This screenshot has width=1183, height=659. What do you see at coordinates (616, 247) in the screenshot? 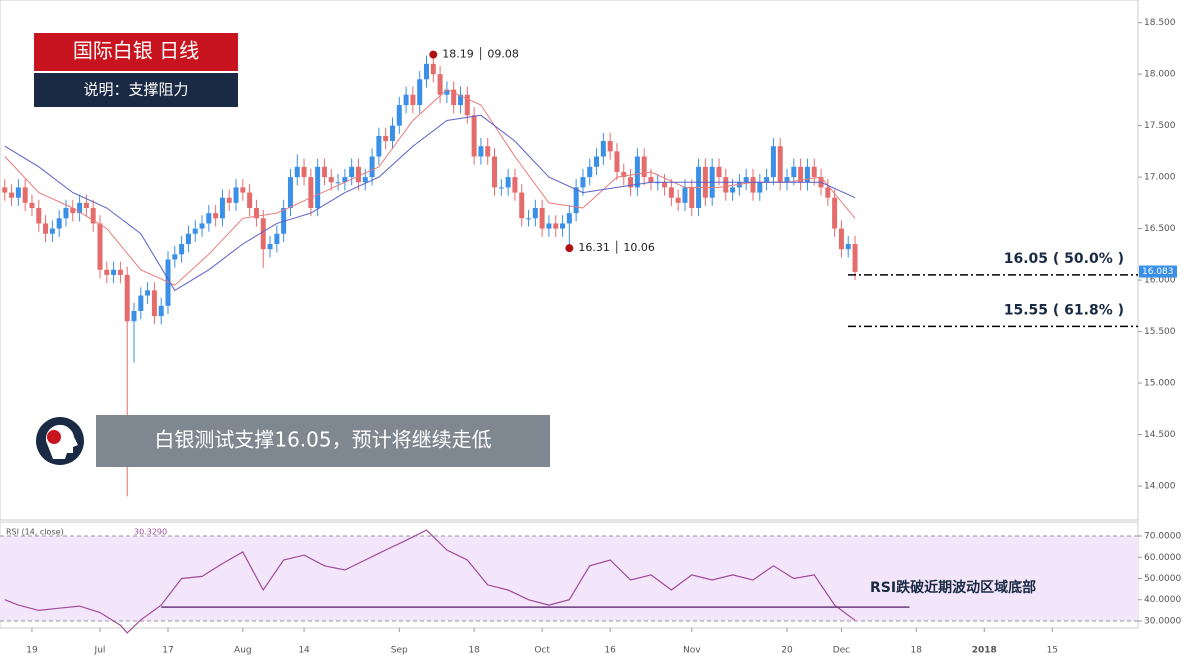
I see `annotation-label: 16.31 │ 10.06` at bounding box center [616, 247].